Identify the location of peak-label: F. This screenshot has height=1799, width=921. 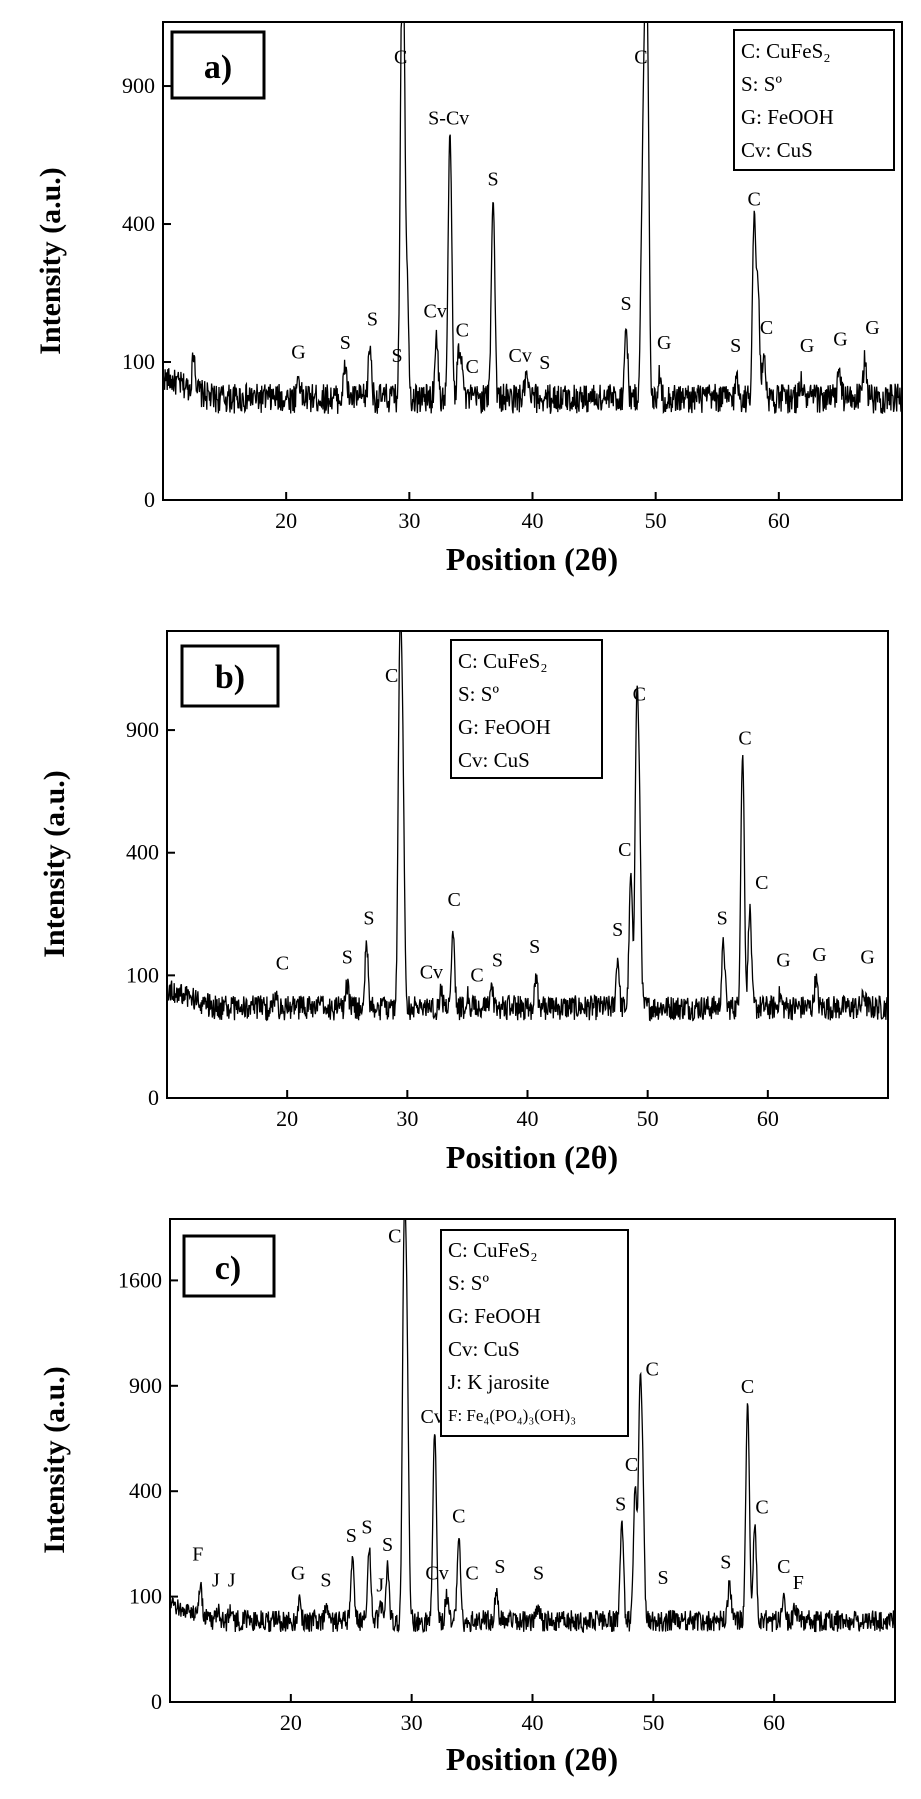
(197, 1555).